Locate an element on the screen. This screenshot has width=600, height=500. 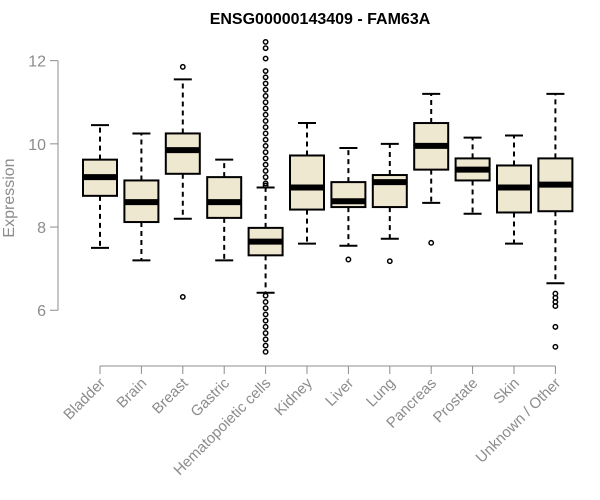
y-tick-label: 10 is located at coordinates (37, 145).